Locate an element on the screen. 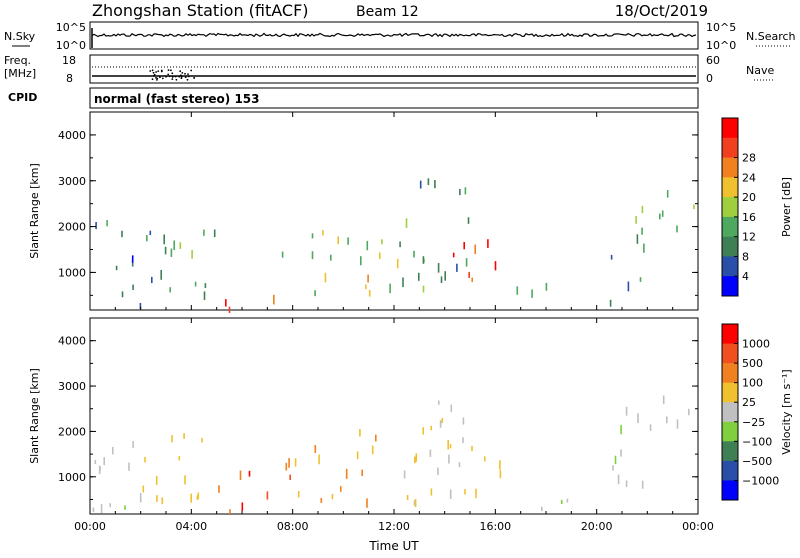 The height and width of the screenshot is (558, 800). colorbar-tick-label: −100 is located at coordinates (757, 441).